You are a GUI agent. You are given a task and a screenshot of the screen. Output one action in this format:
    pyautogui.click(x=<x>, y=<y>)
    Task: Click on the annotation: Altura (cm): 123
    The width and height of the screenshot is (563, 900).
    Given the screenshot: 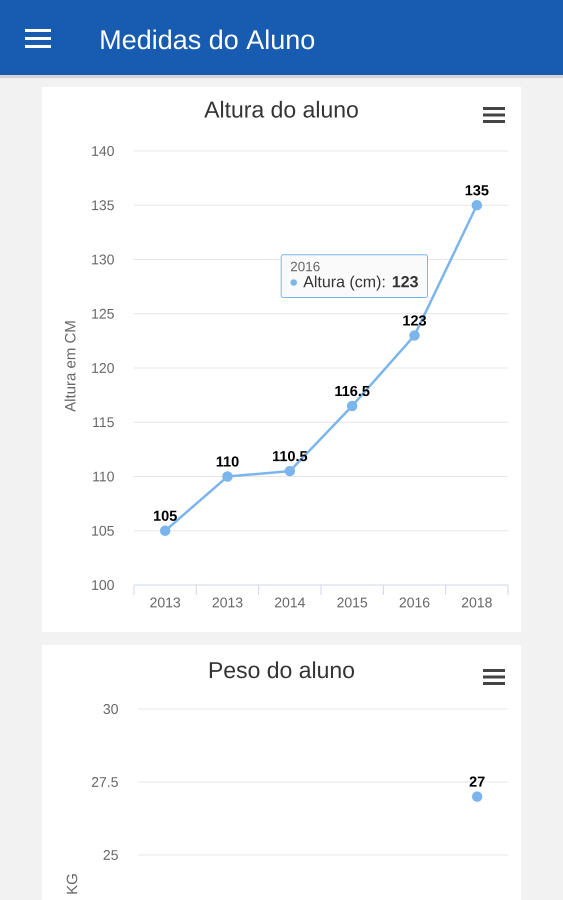 What is the action you would take?
    pyautogui.click(x=360, y=283)
    